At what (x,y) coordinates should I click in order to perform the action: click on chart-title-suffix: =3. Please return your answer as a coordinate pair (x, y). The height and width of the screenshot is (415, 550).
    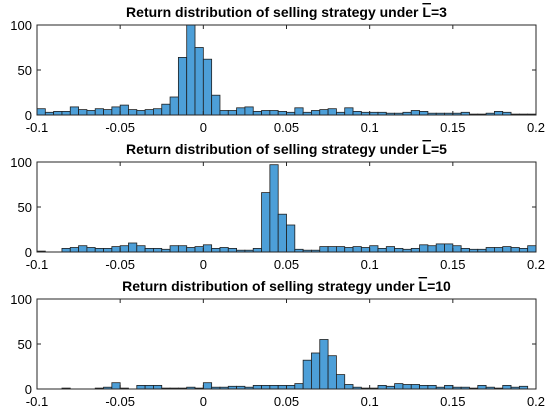
    Looking at the image, I should click on (439, 12).